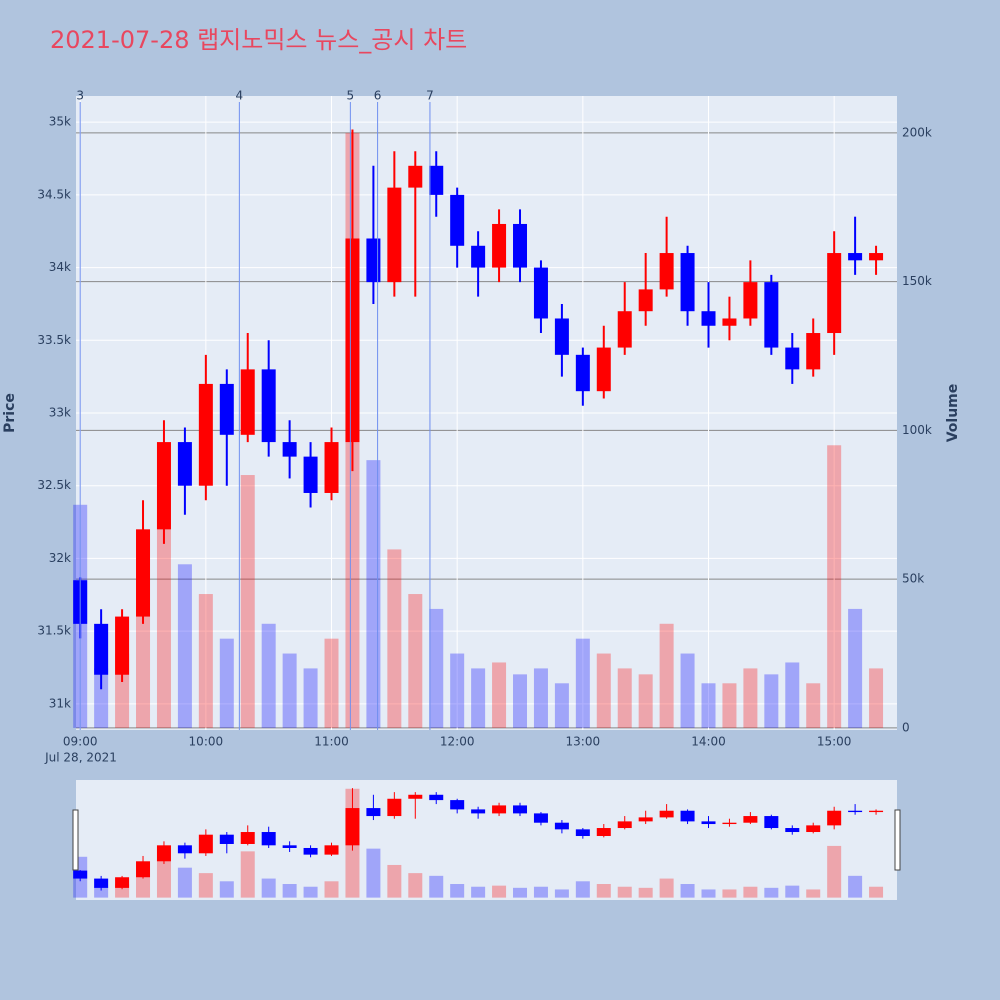 This screenshot has width=1000, height=1000. I want to click on y-tick-label: 34k, so click(60, 267).